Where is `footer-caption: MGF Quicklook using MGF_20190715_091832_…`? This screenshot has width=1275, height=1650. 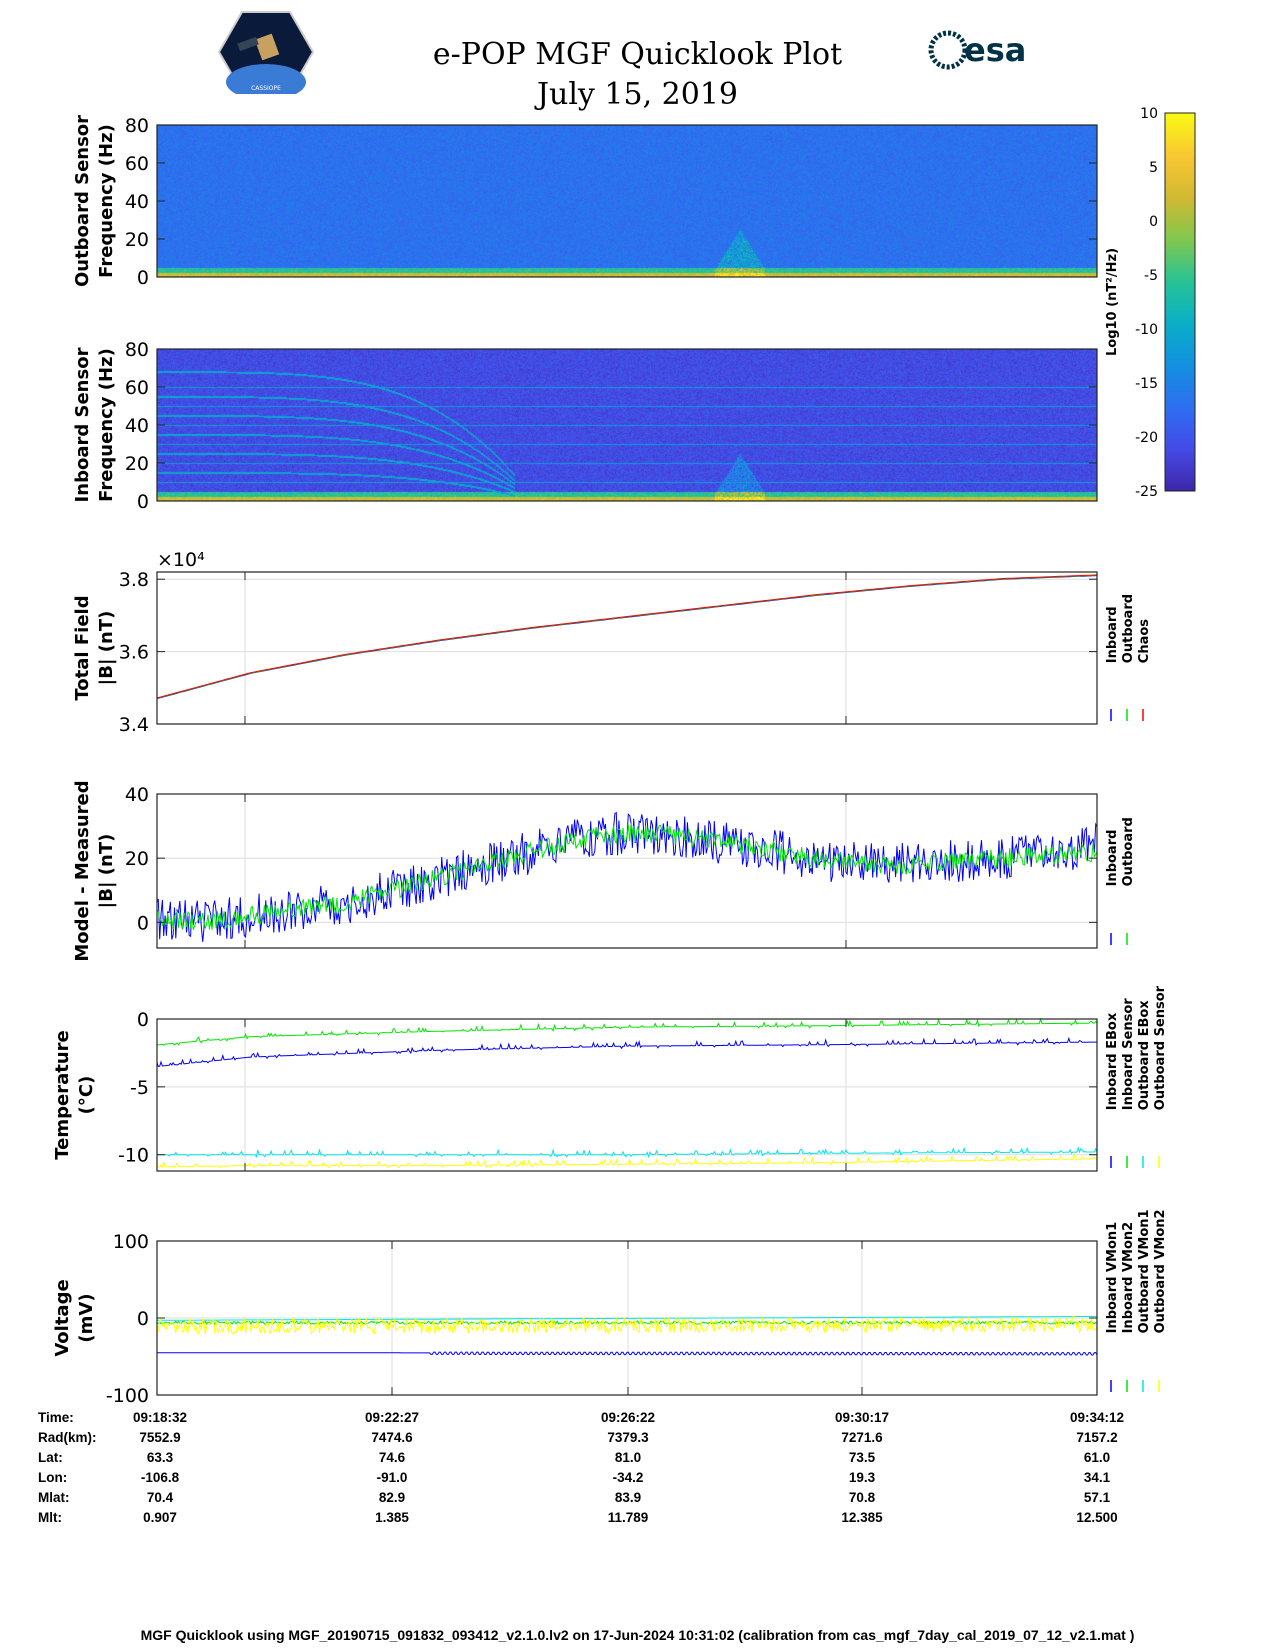 footer-caption: MGF Quicklook using MGF_20190715_091832_… is located at coordinates (637, 1635).